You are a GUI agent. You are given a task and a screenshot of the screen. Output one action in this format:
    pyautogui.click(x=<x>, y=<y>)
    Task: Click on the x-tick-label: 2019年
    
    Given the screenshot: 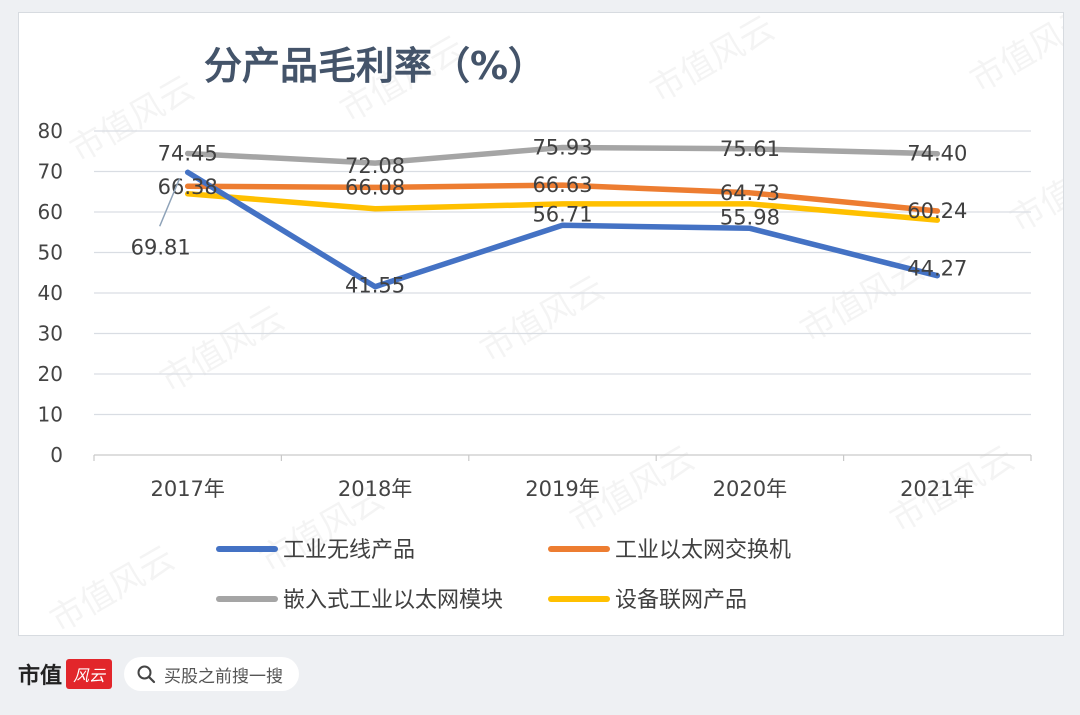 What is the action you would take?
    pyautogui.click(x=562, y=489)
    